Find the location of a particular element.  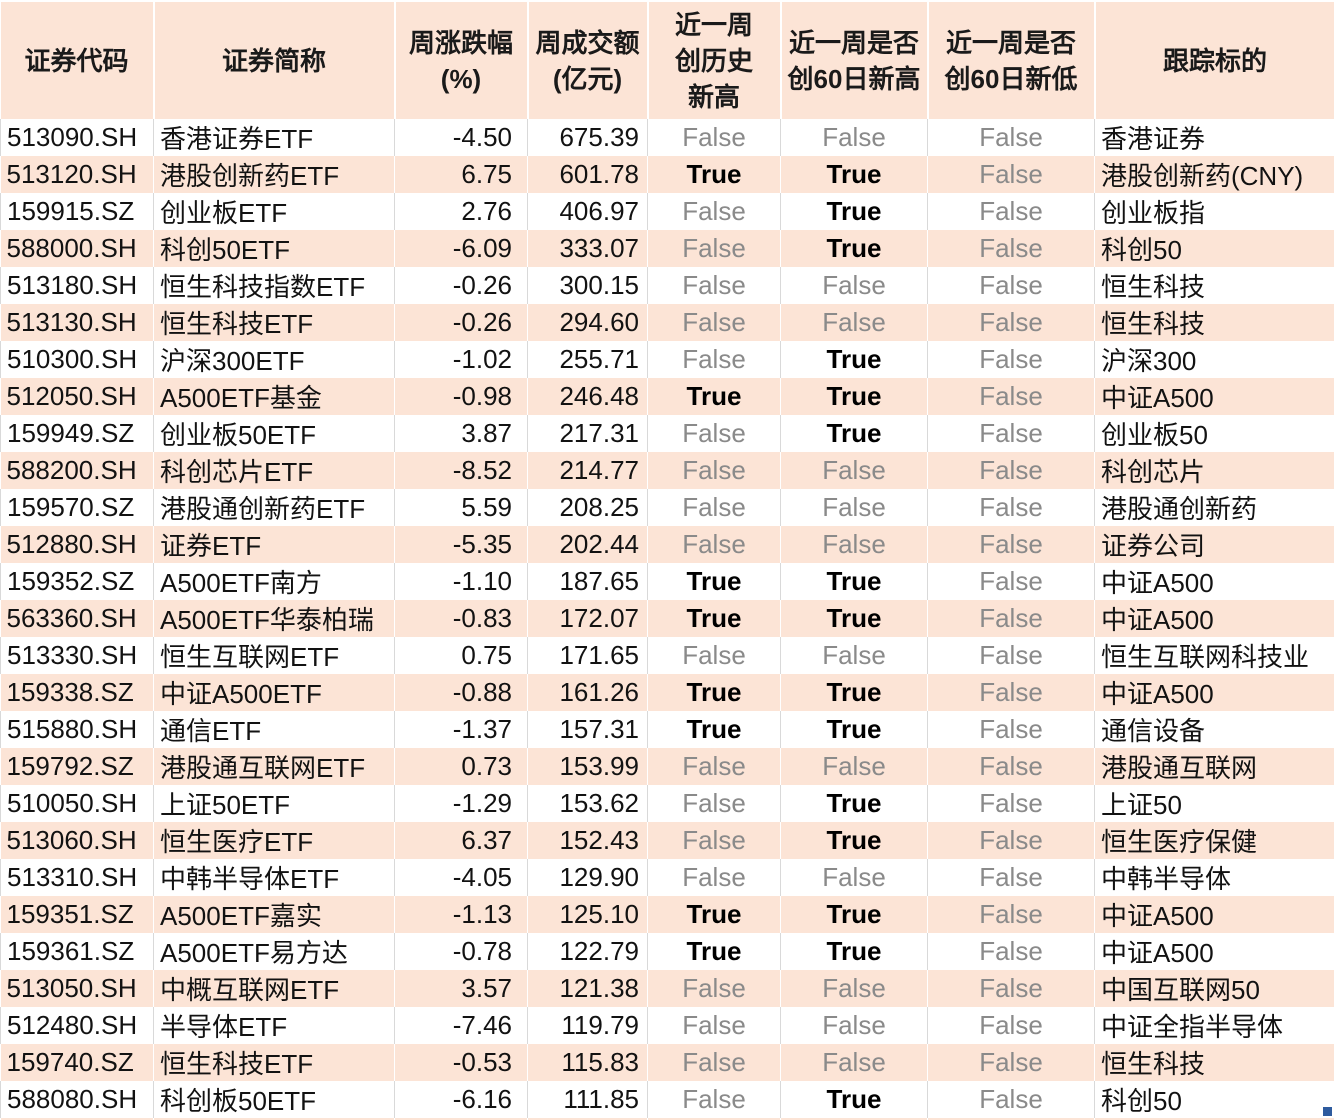

cell-chg: 3.87 is located at coordinates (461, 433).